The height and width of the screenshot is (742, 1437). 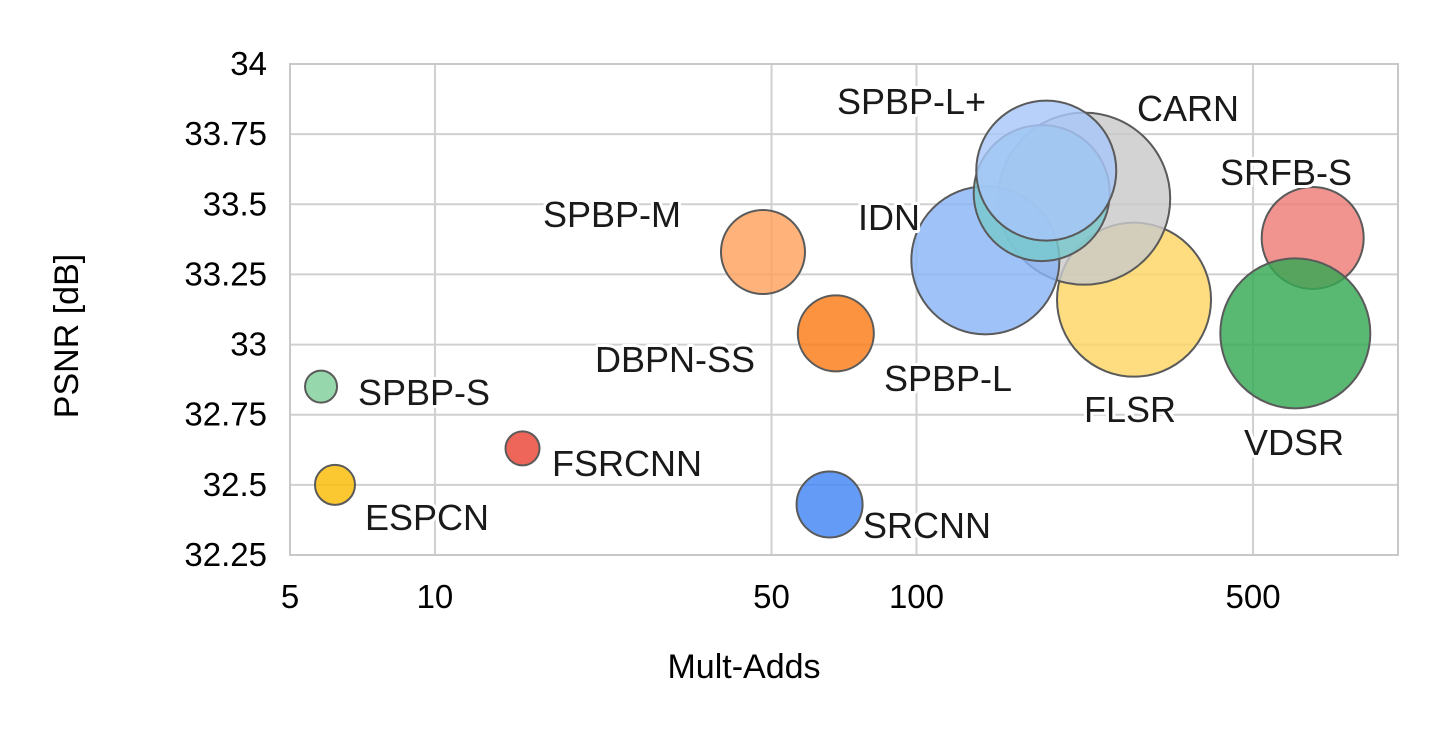 I want to click on bubble-spbp-m, so click(x=762, y=251).